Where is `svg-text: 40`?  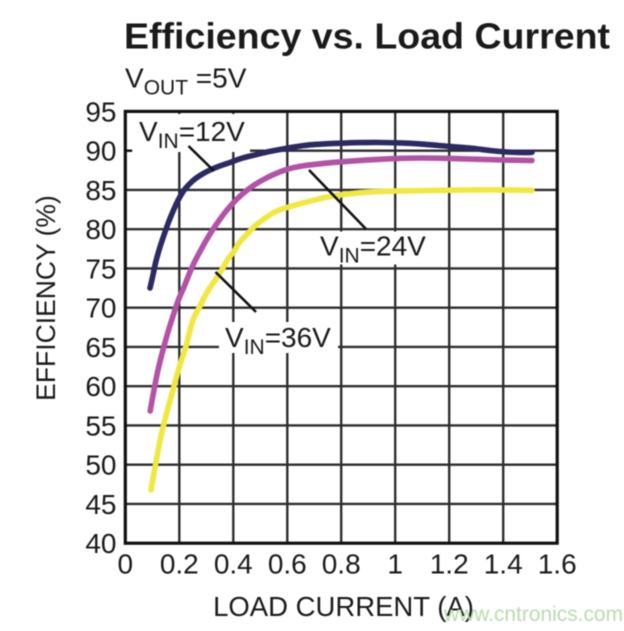
svg-text: 40 is located at coordinates (100, 543).